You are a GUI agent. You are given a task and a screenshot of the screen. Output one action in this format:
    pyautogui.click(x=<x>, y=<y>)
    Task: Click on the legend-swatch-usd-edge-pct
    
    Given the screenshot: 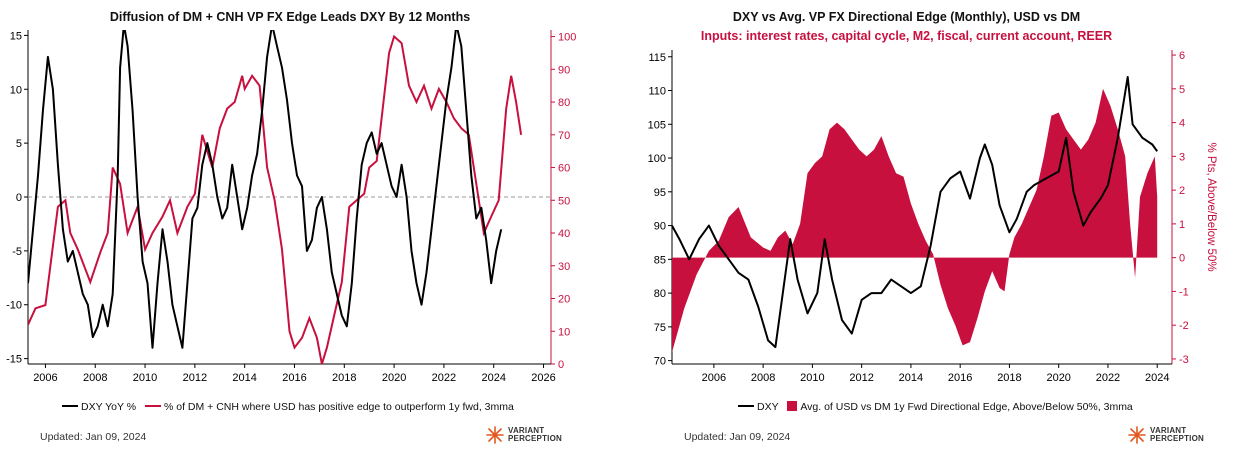 What is the action you would take?
    pyautogui.click(x=153, y=406)
    